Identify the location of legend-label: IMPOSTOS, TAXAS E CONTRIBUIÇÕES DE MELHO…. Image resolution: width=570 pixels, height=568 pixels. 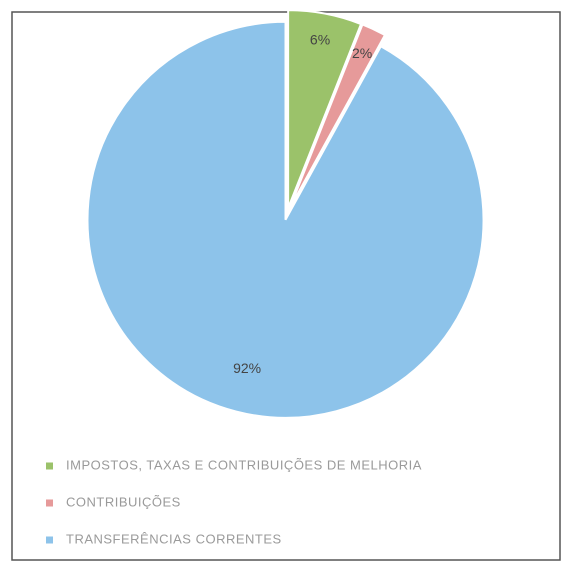
(244, 464).